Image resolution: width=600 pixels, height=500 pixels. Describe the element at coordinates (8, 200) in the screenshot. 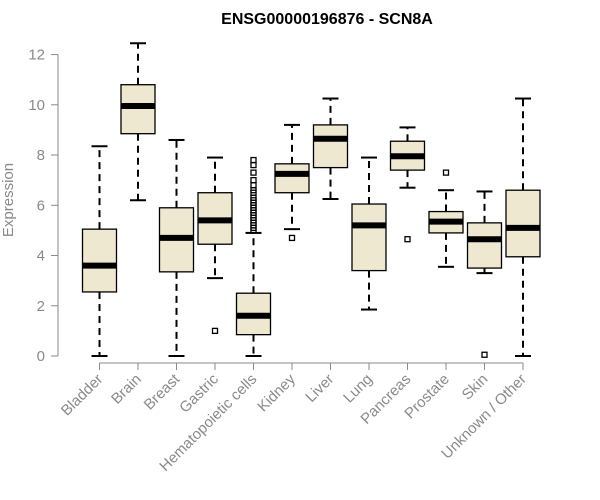

I see `y-axis-title: Expression` at that location.